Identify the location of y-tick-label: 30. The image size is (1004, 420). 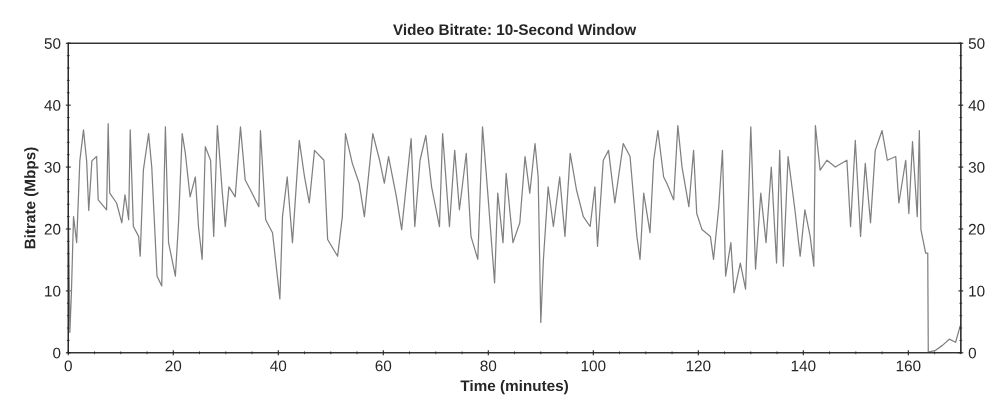
(52, 167).